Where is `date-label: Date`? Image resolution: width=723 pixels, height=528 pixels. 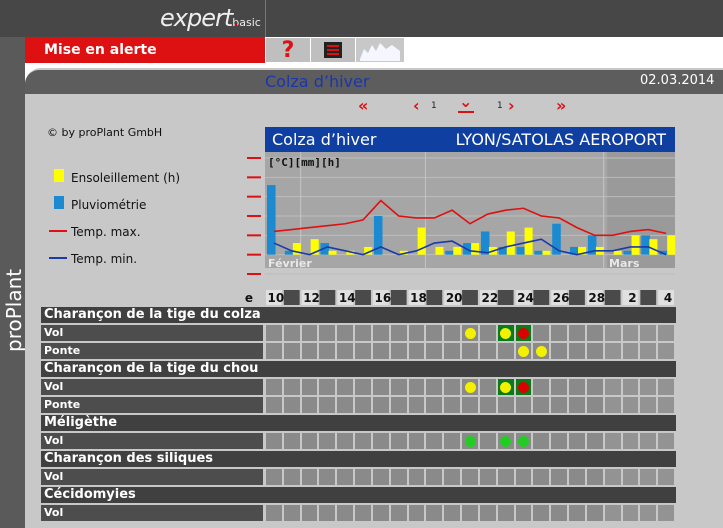
date-label: Date is located at coordinates (249, 298).